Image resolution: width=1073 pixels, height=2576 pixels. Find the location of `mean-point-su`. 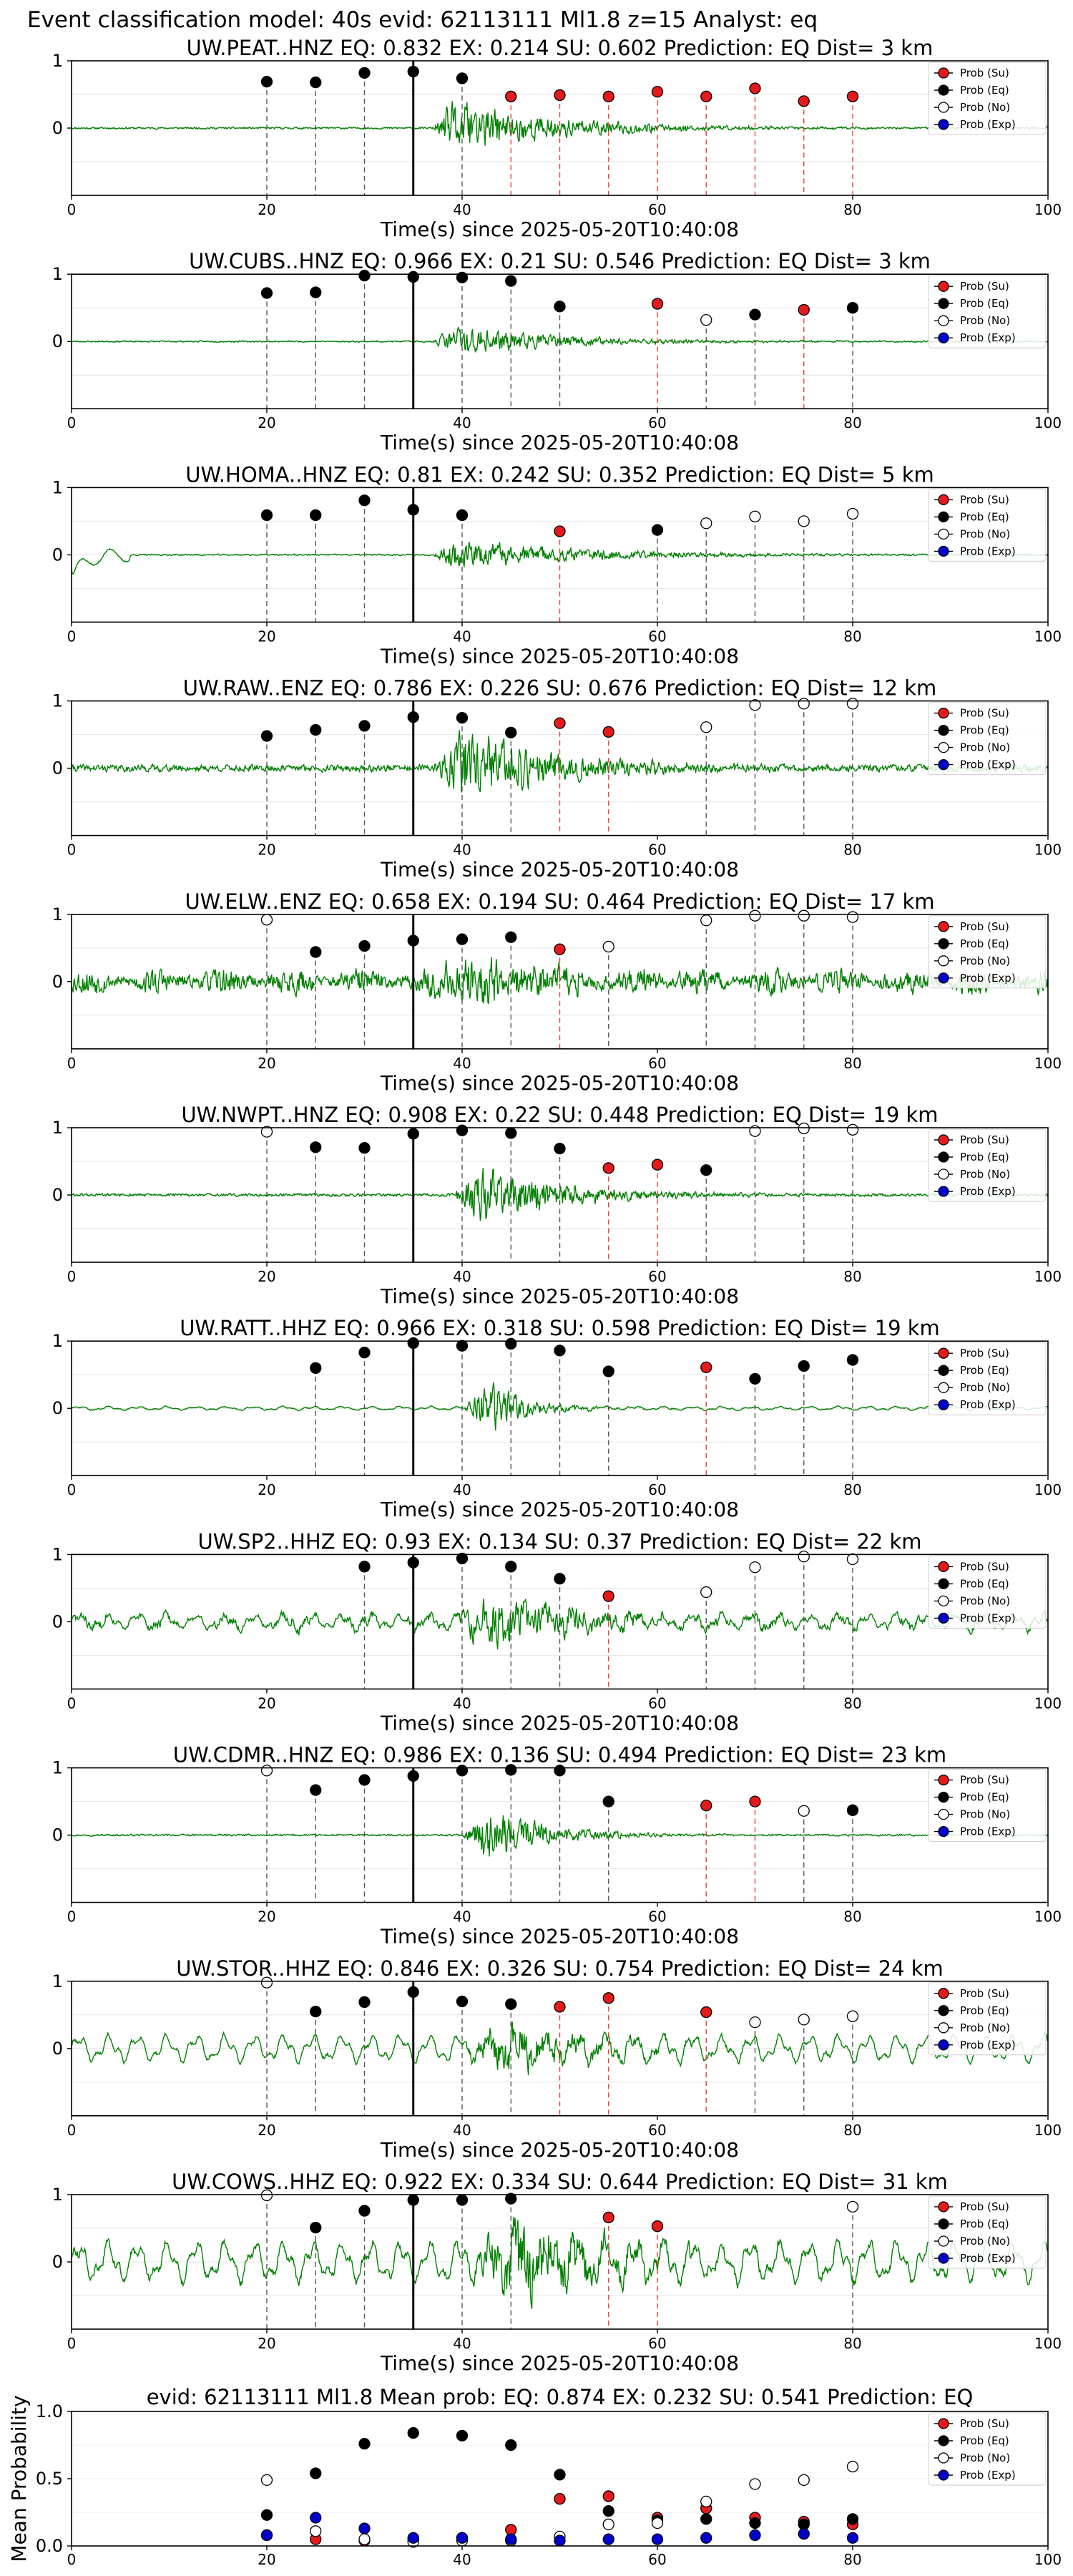

mean-point-su is located at coordinates (608, 2496).